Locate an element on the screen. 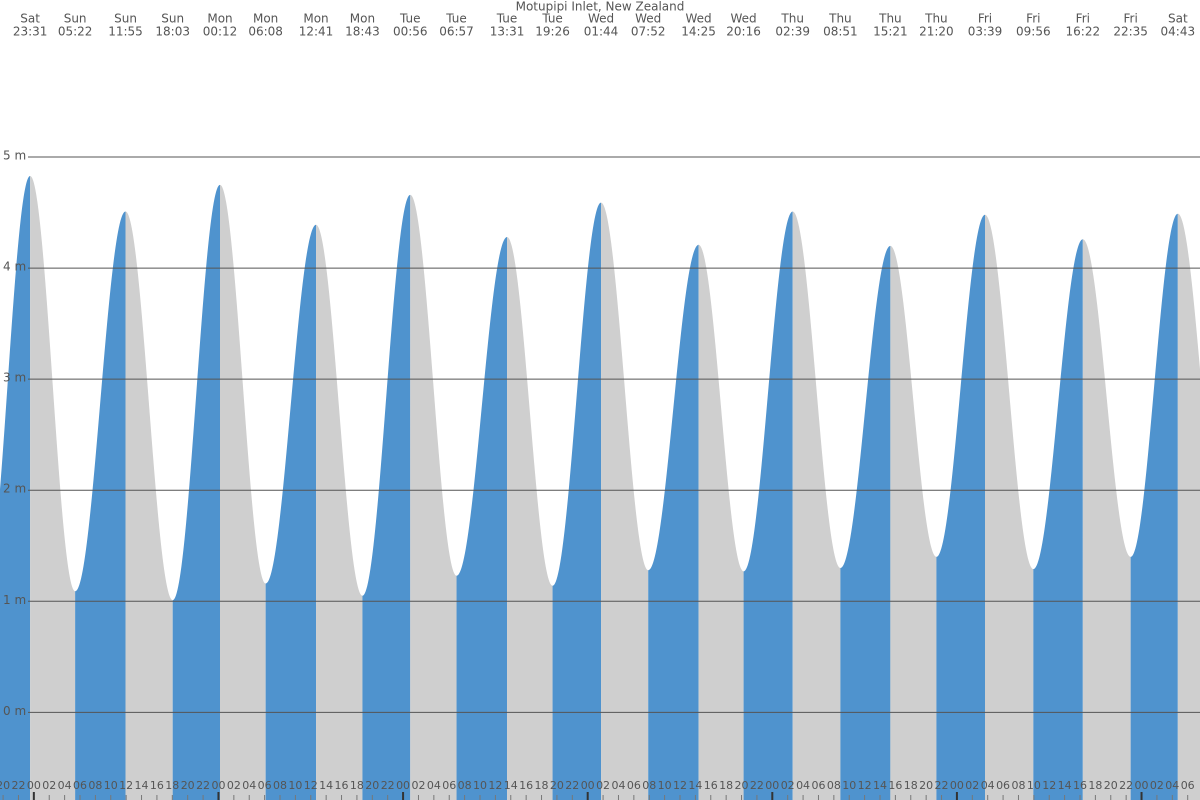 This screenshot has height=800, width=1200. event-day: Tue is located at coordinates (552, 19).